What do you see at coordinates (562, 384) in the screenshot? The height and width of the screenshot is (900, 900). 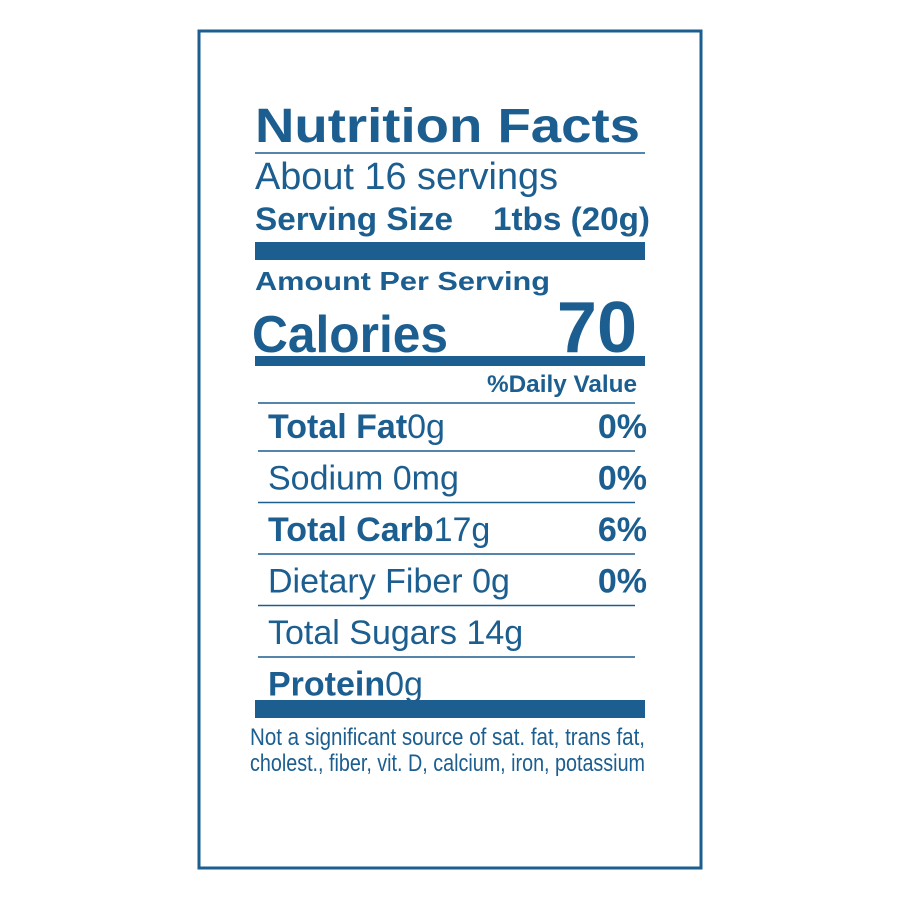 I see `daily-value-header: %Daily Value` at bounding box center [562, 384].